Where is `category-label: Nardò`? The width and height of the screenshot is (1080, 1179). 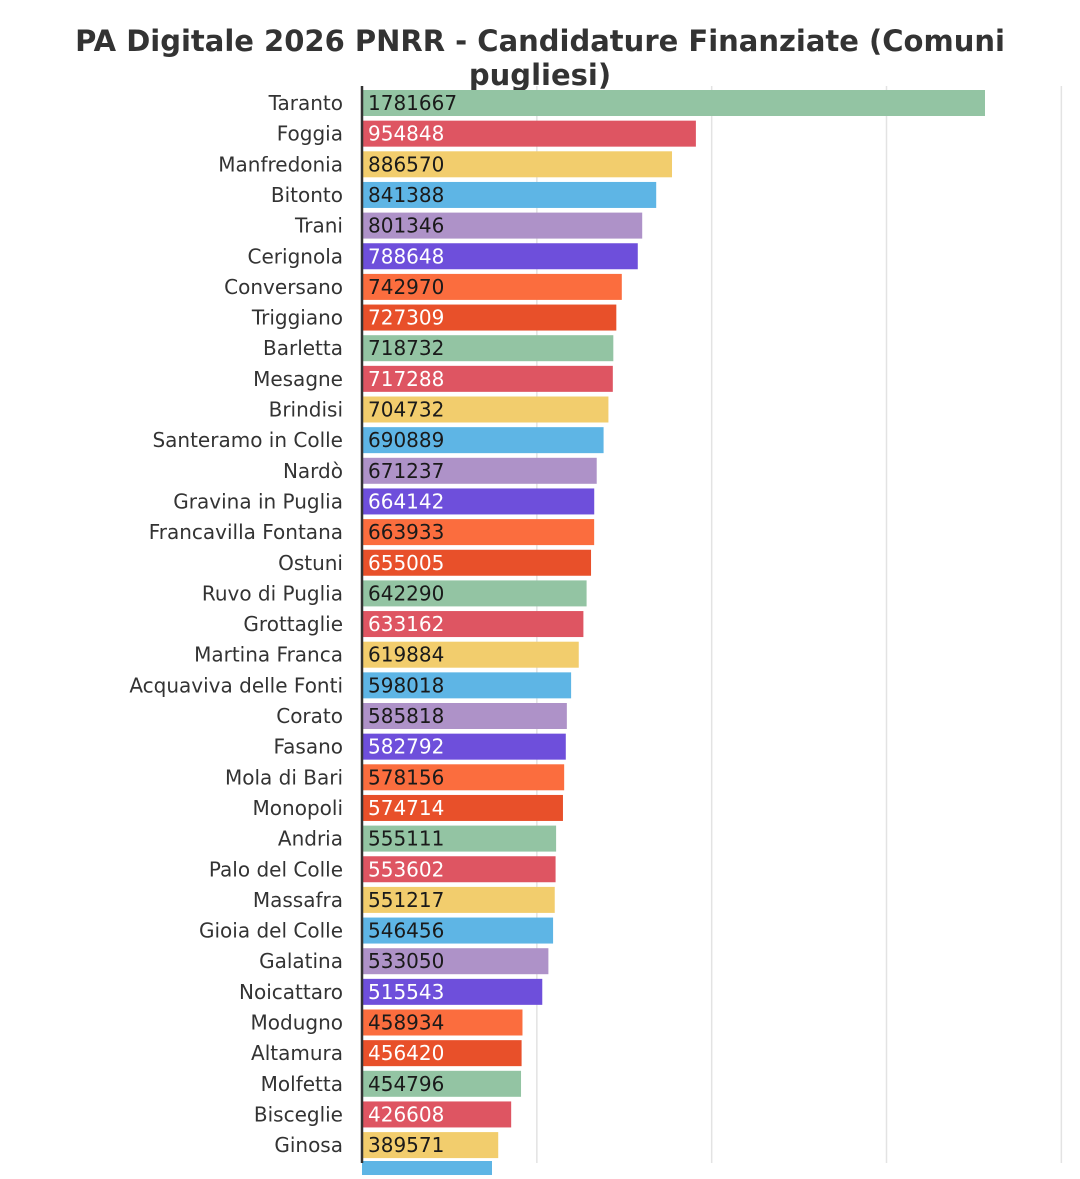 category-label: Nardò is located at coordinates (313, 471).